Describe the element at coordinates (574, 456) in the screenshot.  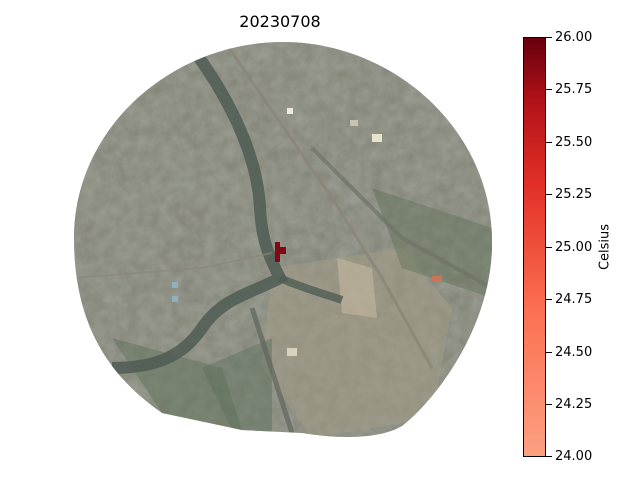
I see `colorbar-tick-label-24-00: 24.00` at that location.